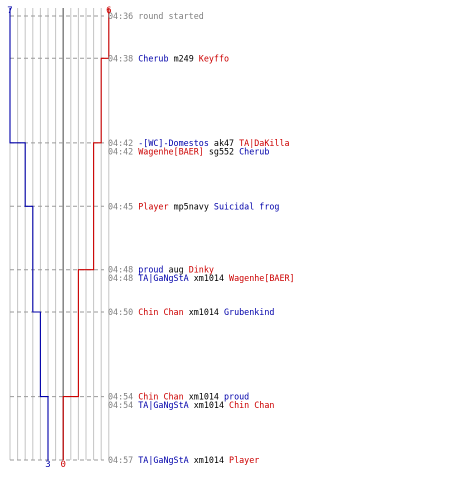 The height and width of the screenshot is (500, 450). I want to click on kill-log-row: 04:48 proud aug Dinky, so click(161, 270).